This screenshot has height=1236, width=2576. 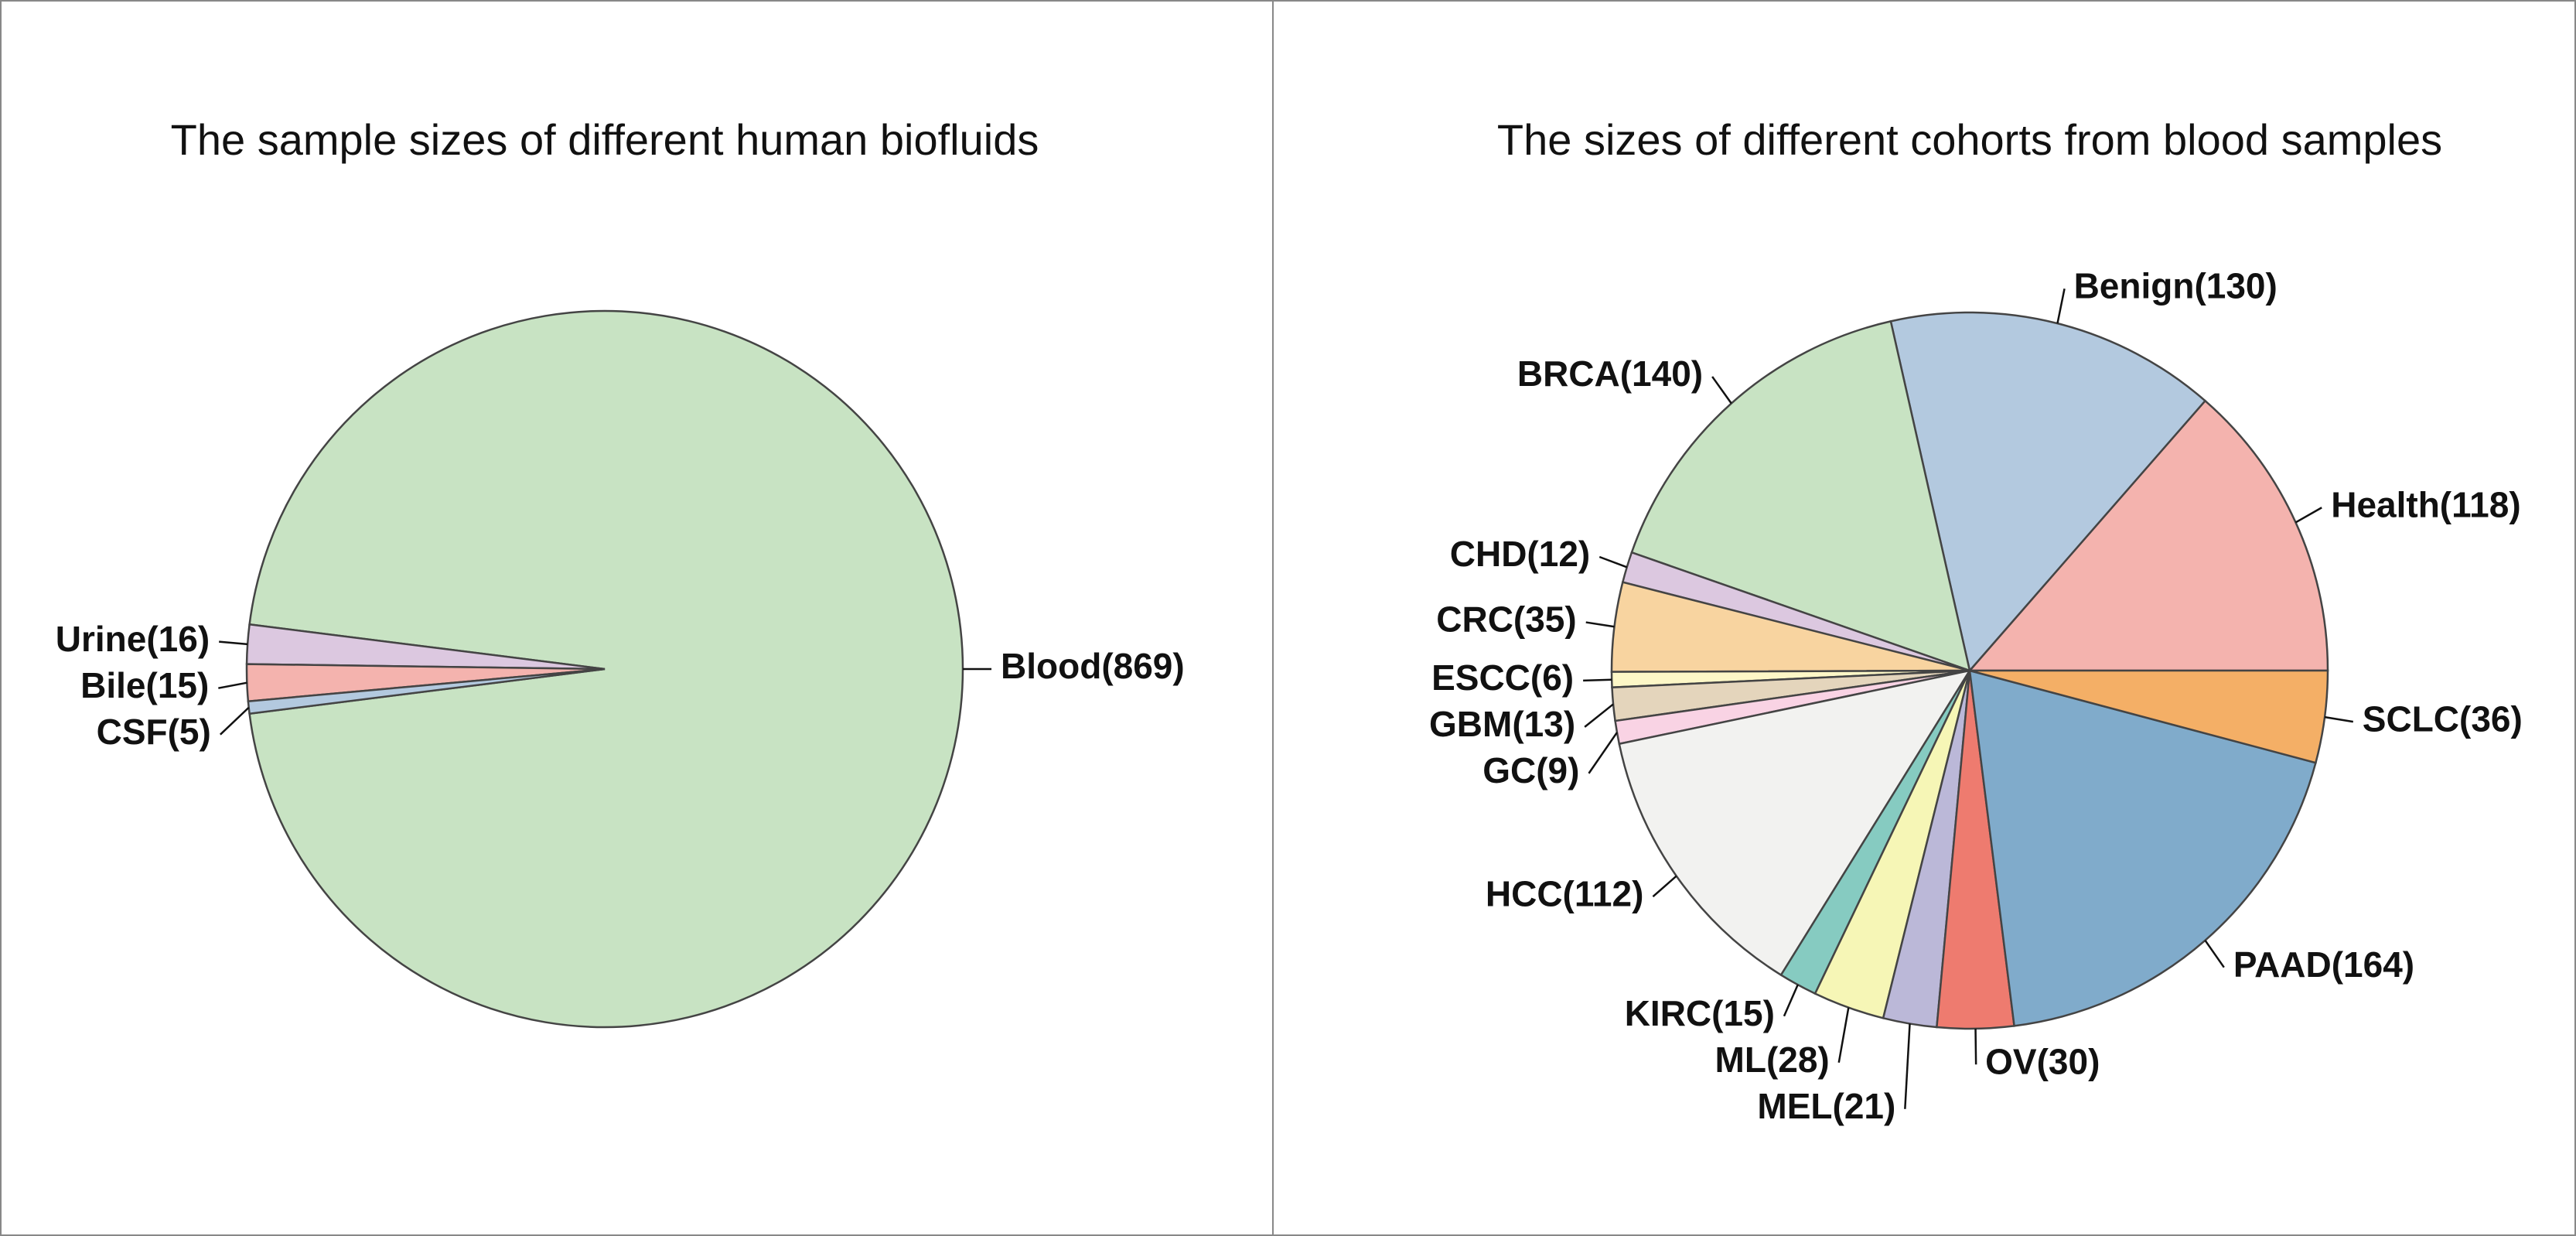 I want to click on slice-label: BRCA(140), so click(x=1610, y=373).